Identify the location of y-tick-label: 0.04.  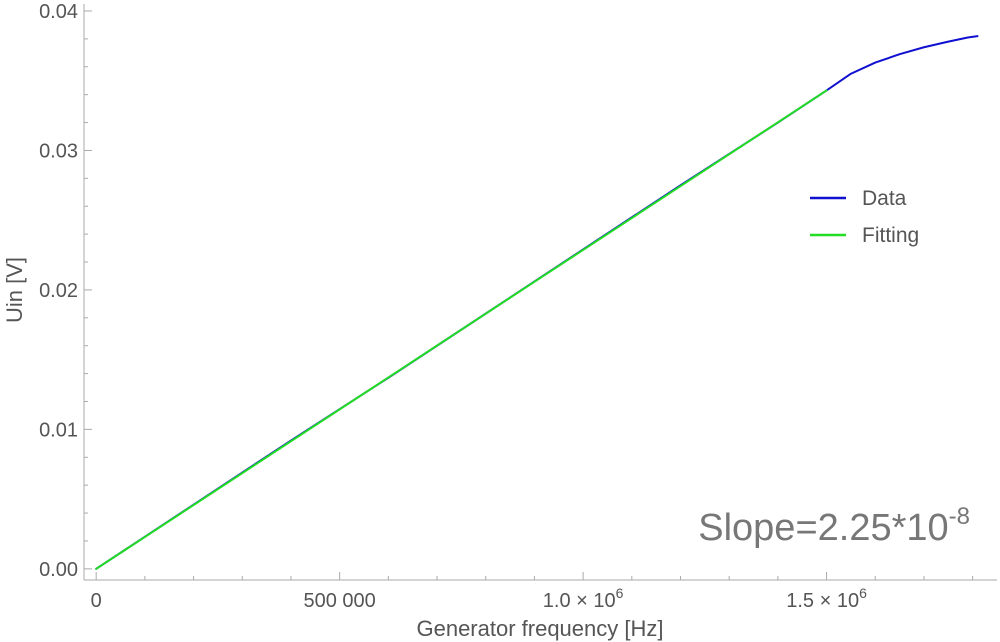
(58, 12).